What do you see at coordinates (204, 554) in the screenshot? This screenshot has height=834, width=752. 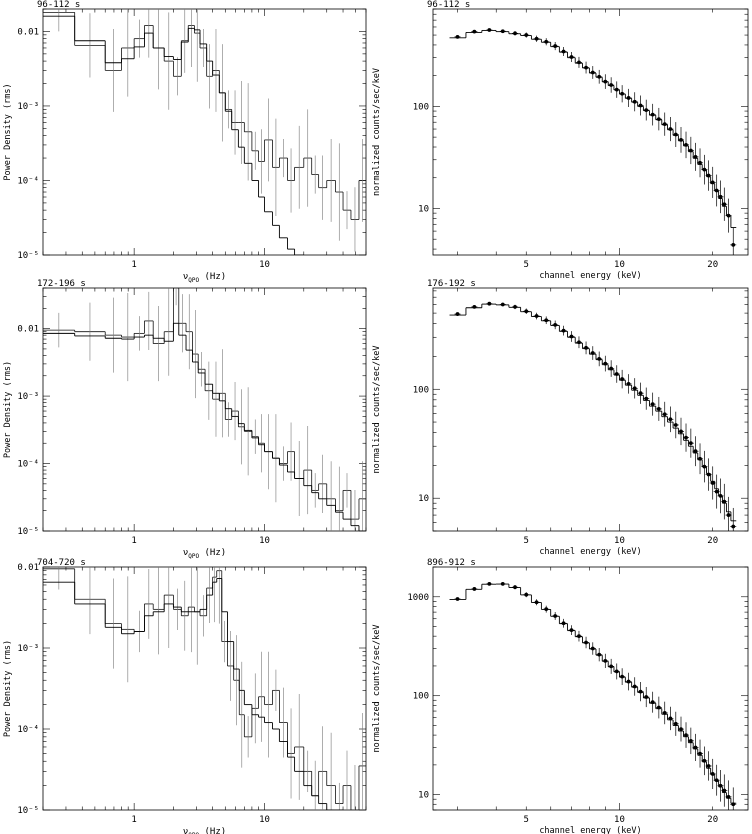 I see `x-axis-label: νQPO (Hz)` at bounding box center [204, 554].